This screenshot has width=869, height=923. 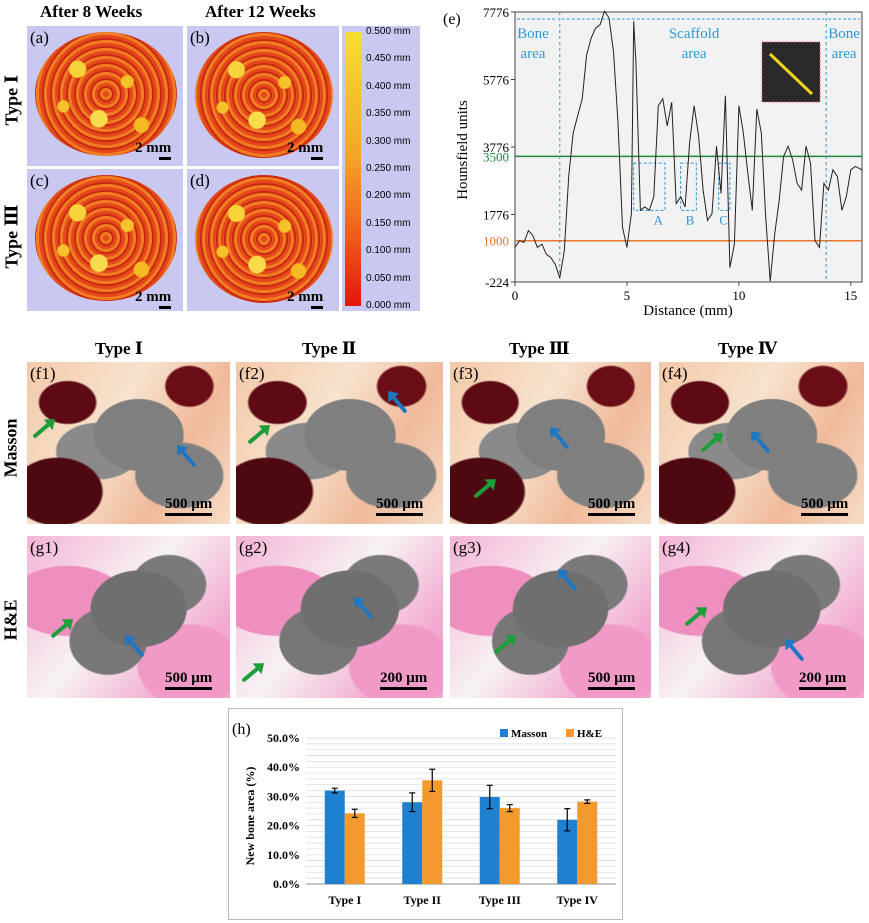 I want to click on panel-a: (a) 2 mm, so click(x=105, y=96).